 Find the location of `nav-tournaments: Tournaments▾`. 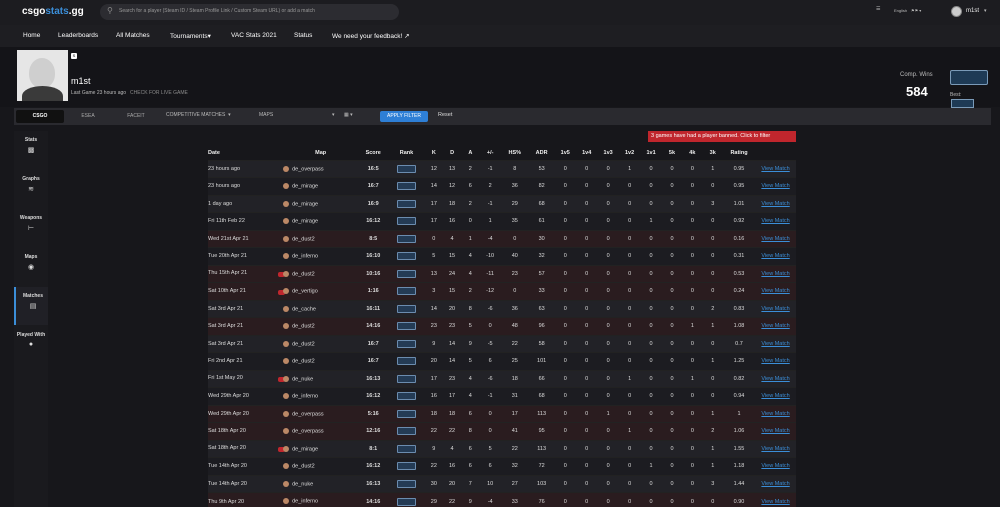

nav-tournaments: Tournaments▾ is located at coordinates (190, 36).